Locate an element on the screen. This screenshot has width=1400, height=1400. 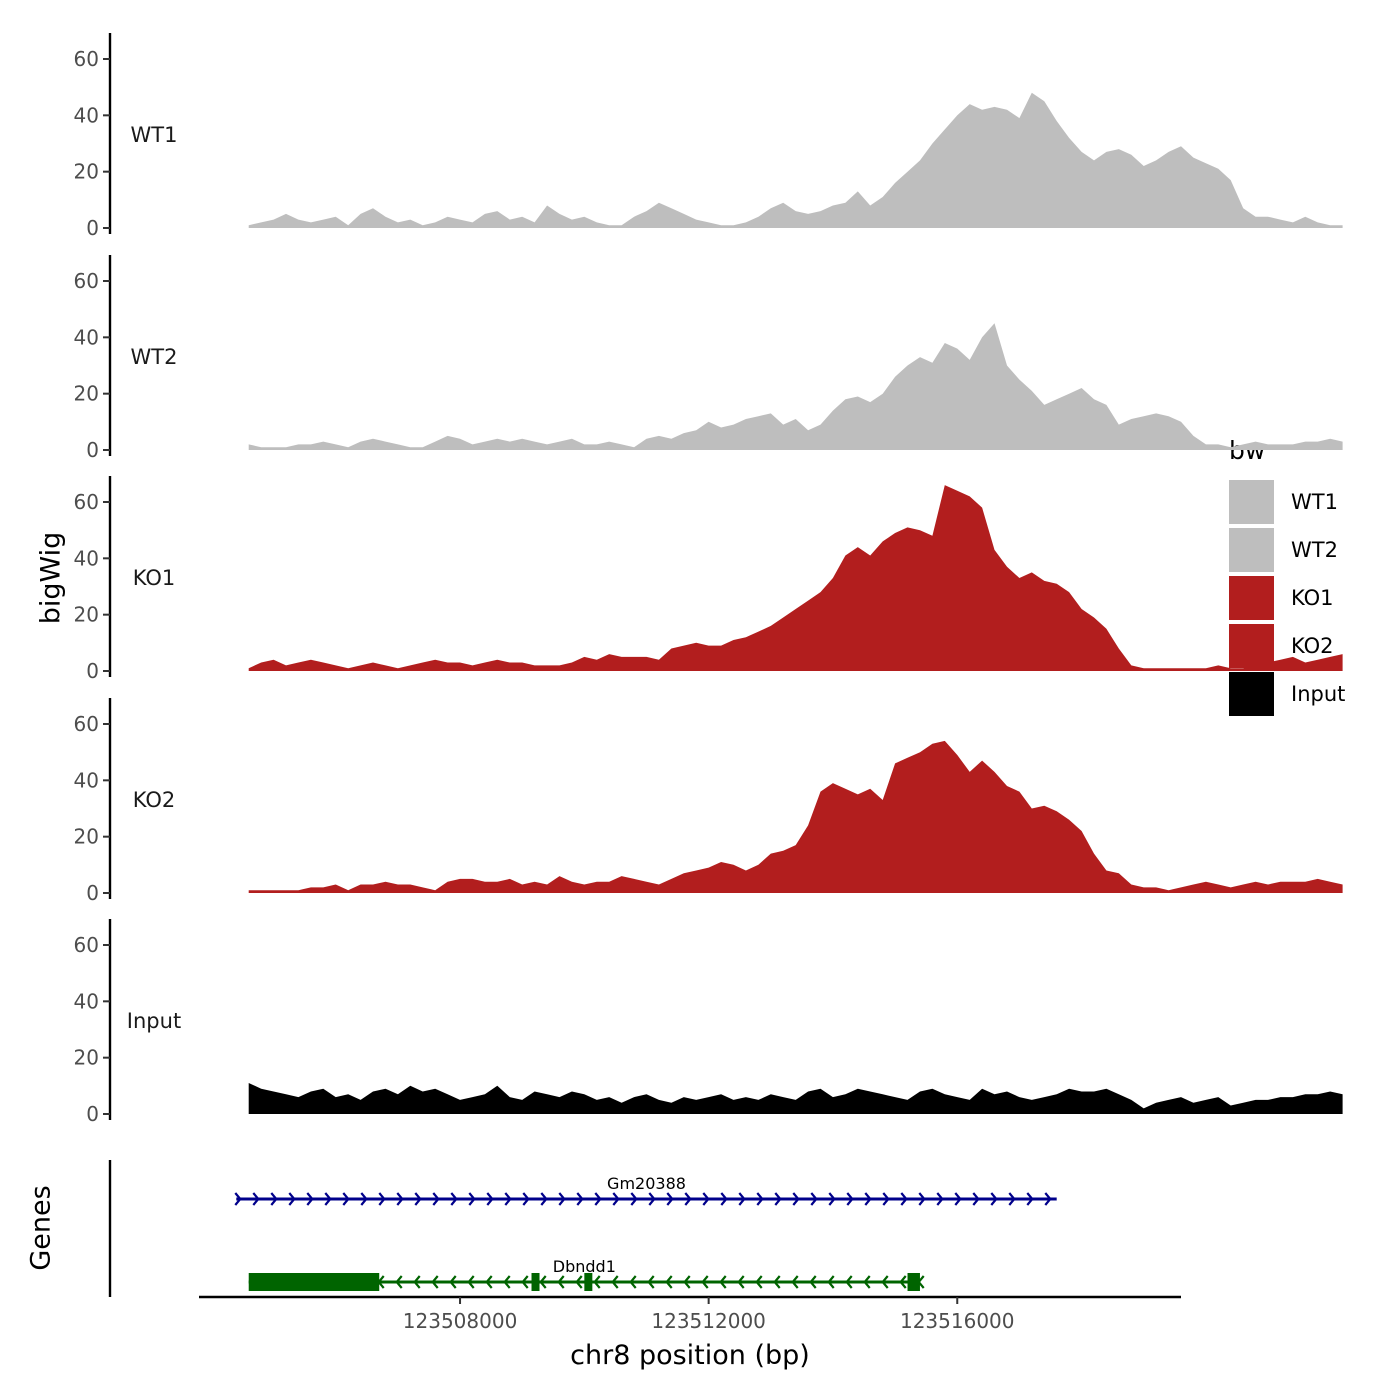
track-wt1: 0 20 40 60 WT1 is located at coordinates (708, 136).